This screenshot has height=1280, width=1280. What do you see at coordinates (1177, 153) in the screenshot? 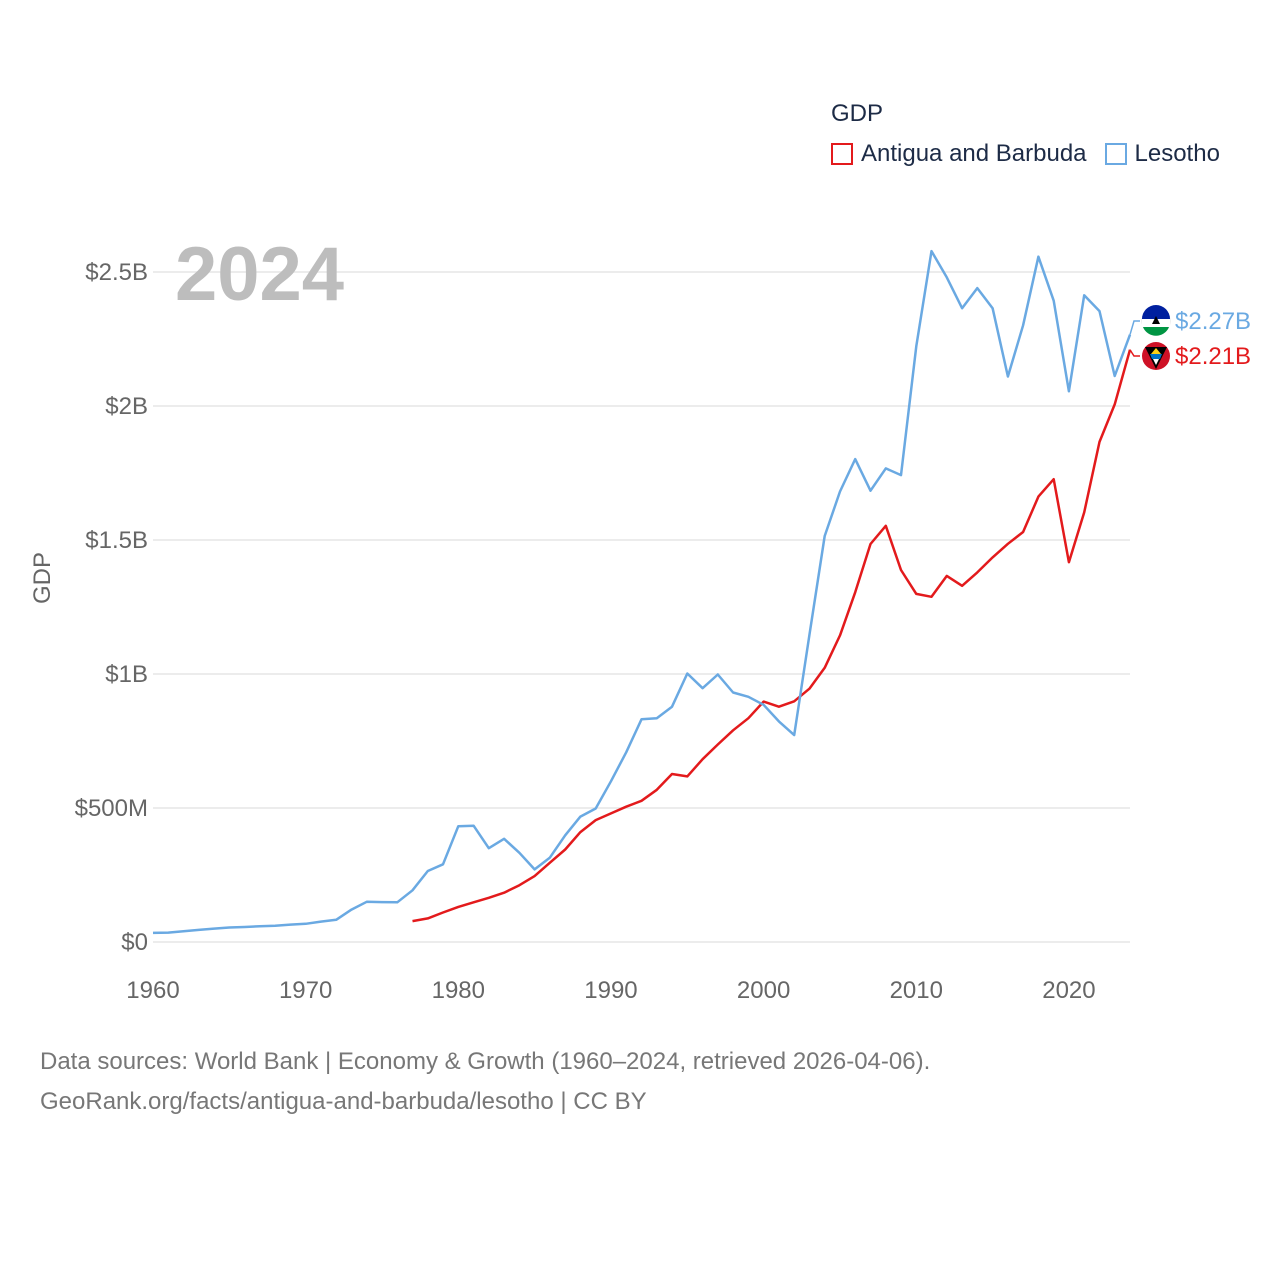
I see `legend-label-lesotho: Lesotho` at bounding box center [1177, 153].